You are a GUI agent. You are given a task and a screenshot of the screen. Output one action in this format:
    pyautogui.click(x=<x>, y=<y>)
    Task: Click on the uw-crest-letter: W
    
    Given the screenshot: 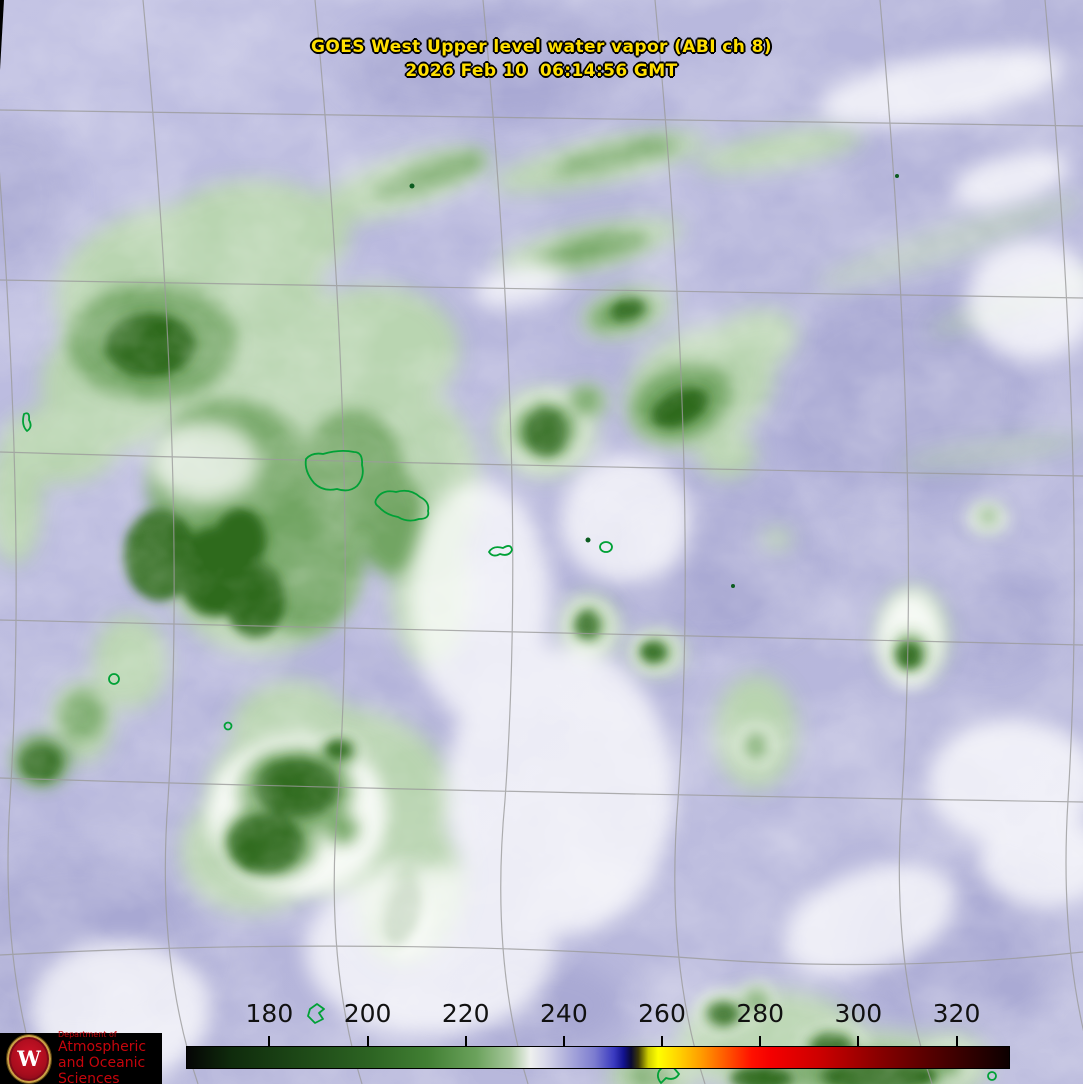 What is the action you would take?
    pyautogui.click(x=29, y=1058)
    